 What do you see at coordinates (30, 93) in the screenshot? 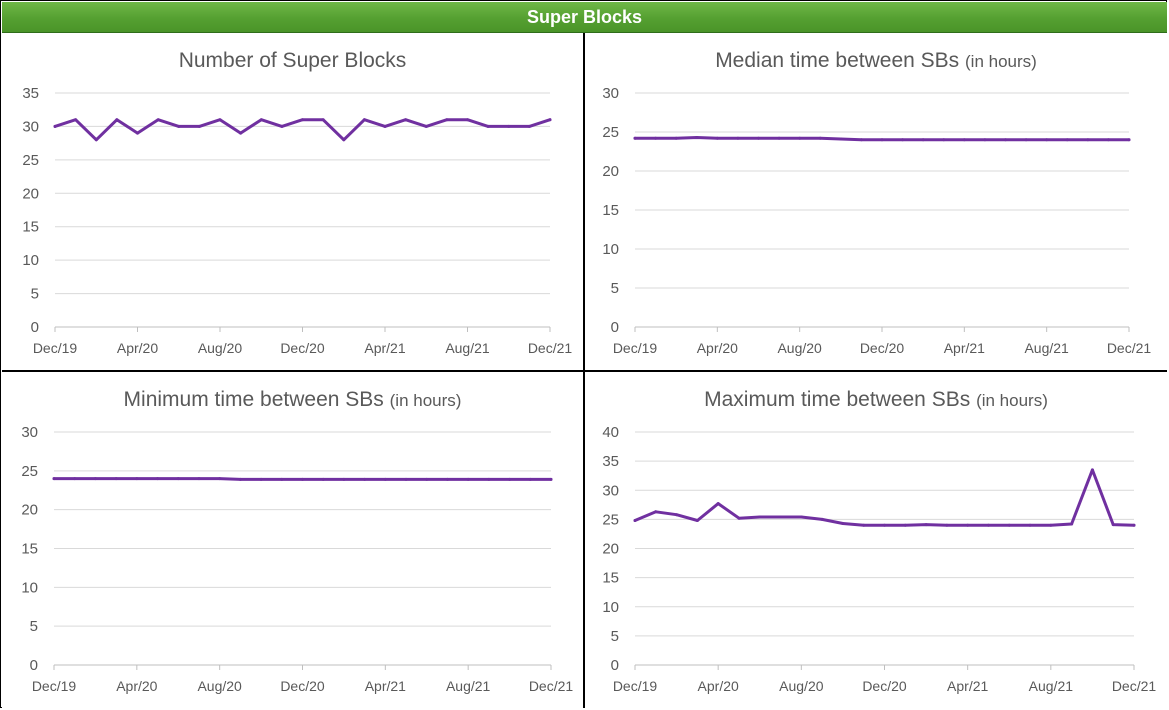
I see `y-tick-label: 35` at bounding box center [30, 93].